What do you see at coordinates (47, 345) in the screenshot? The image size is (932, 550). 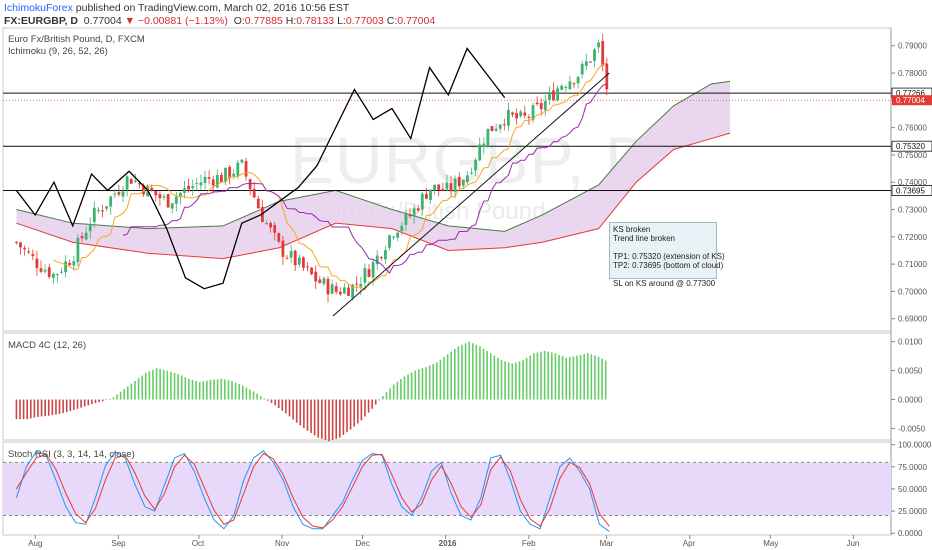 I see `macd-label: MACD 4C (12, 26)` at bounding box center [47, 345].